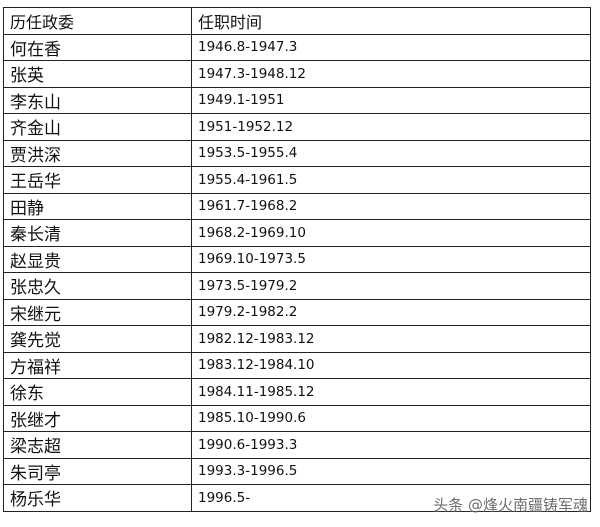 Image resolution: width=600 pixels, height=527 pixels. I want to click on term-of-office: 1946.8-1947.3, so click(391, 47).